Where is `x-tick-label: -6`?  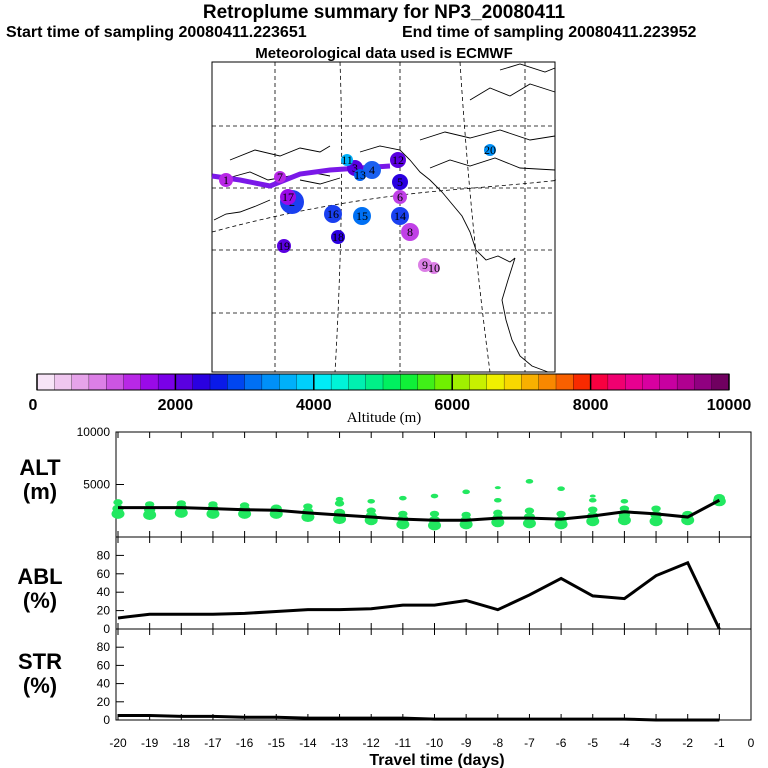
x-tick-label: -6 is located at coordinates (561, 743).